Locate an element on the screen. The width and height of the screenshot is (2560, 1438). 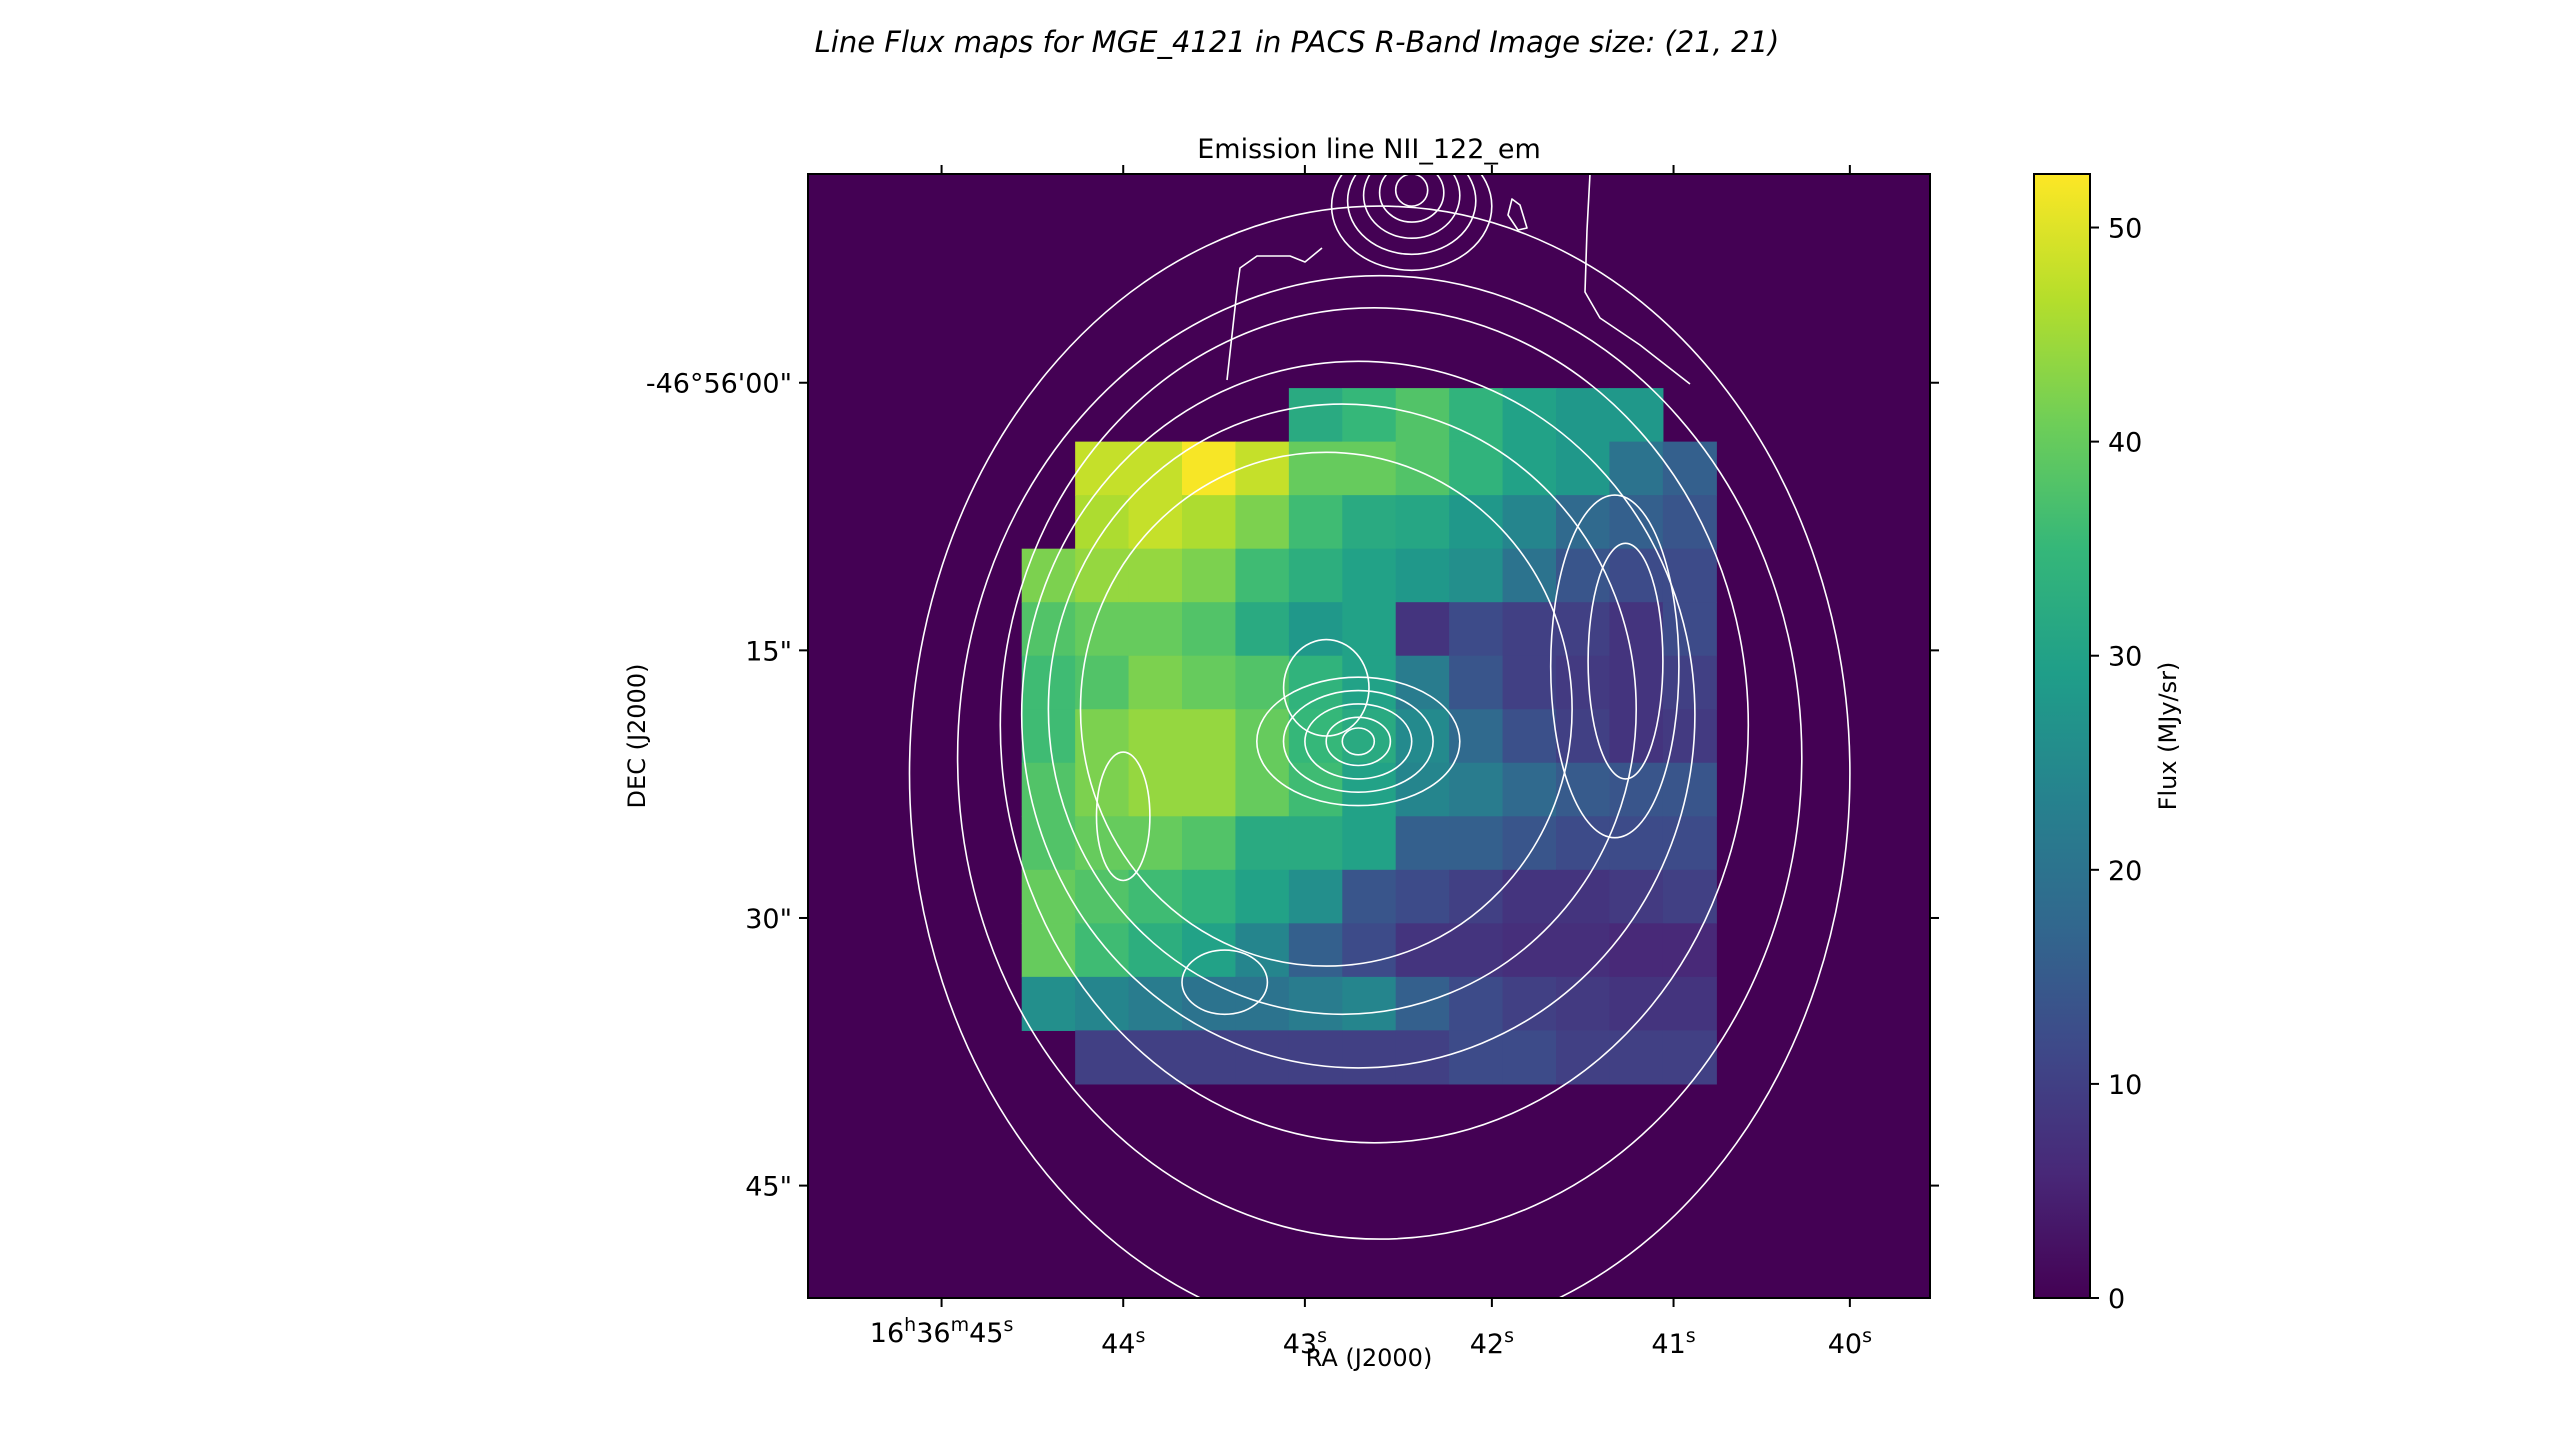
colorbar-gradient is located at coordinates (2062, 736).